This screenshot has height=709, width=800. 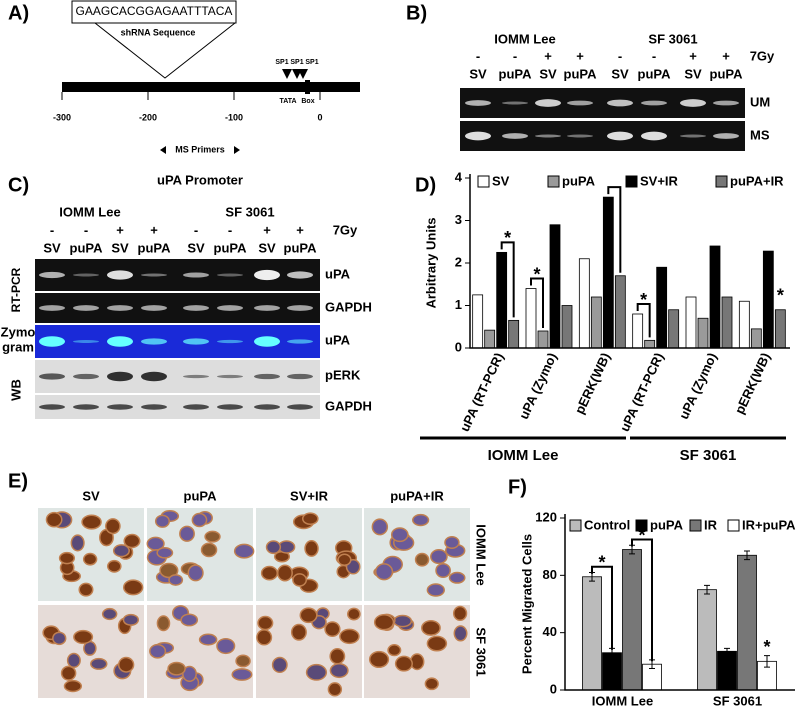 What do you see at coordinates (767, 661) in the screenshot?
I see `error-bar` at bounding box center [767, 661].